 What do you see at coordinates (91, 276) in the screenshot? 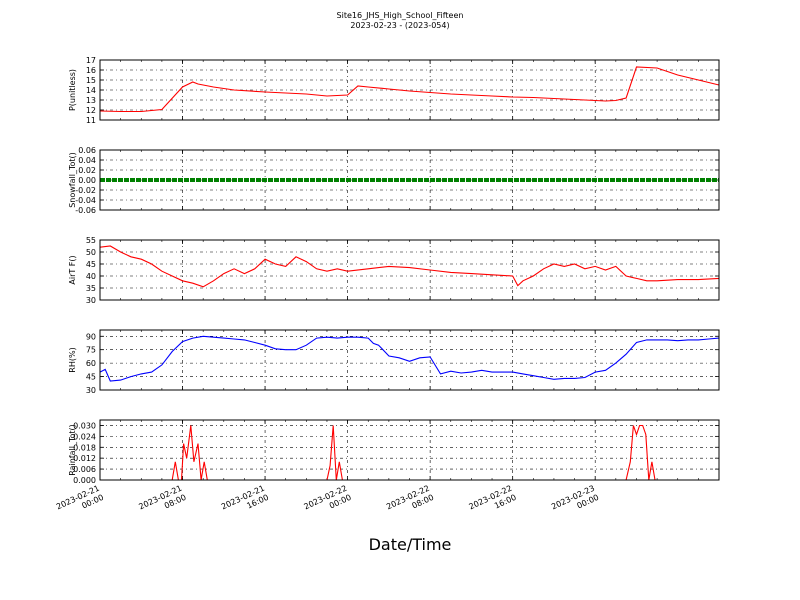
I see `y-tick-label: 40` at bounding box center [91, 276].